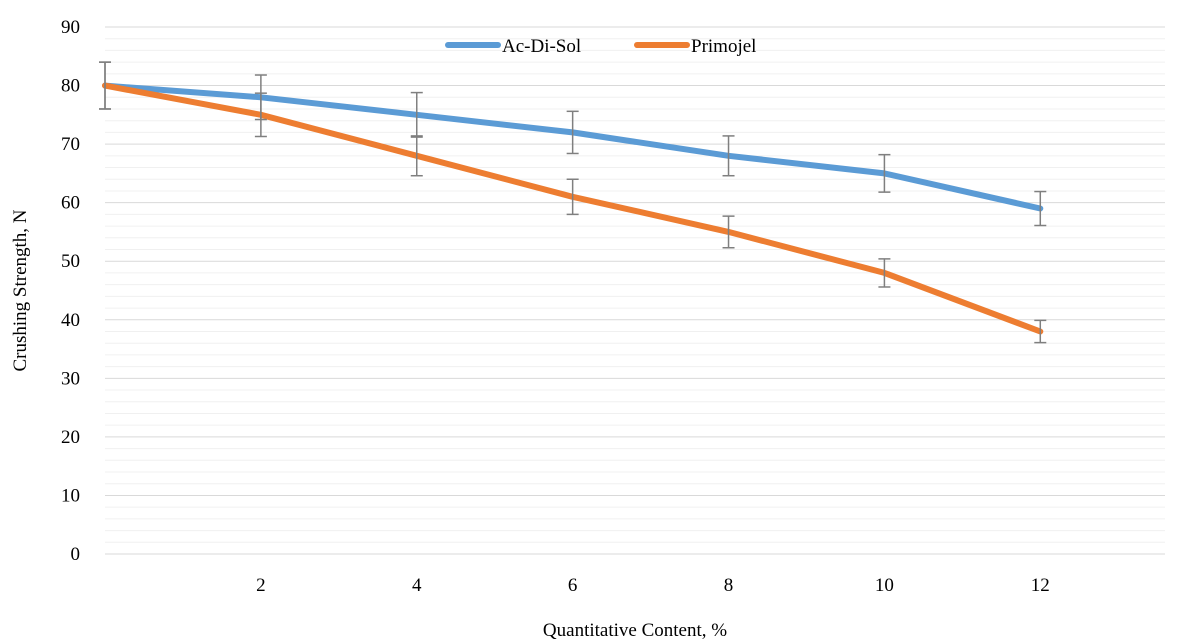  I want to click on x-tick-label: 2, so click(261, 585).